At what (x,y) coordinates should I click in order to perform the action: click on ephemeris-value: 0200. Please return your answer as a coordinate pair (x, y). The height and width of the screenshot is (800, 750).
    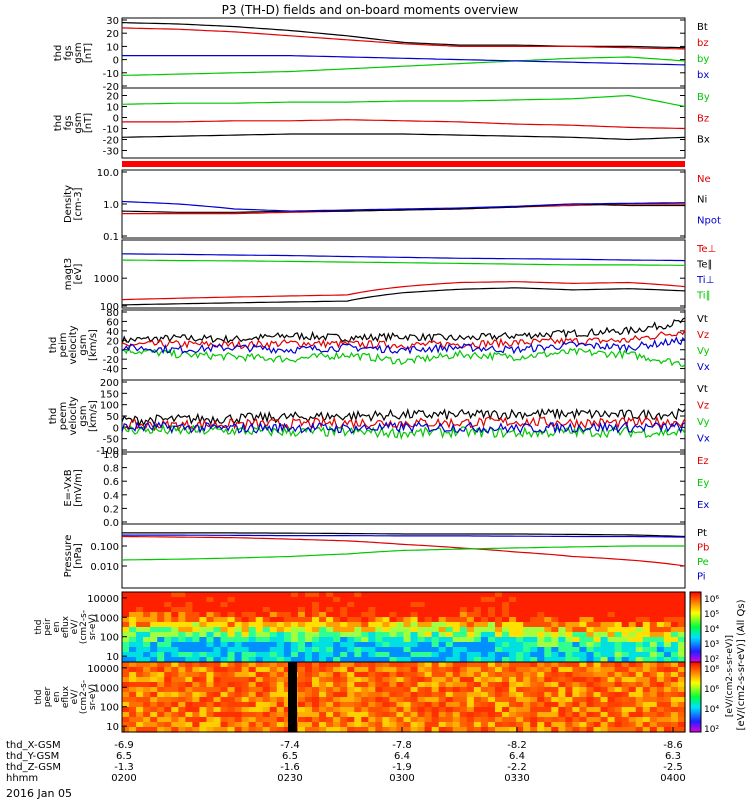
    Looking at the image, I should click on (123, 778).